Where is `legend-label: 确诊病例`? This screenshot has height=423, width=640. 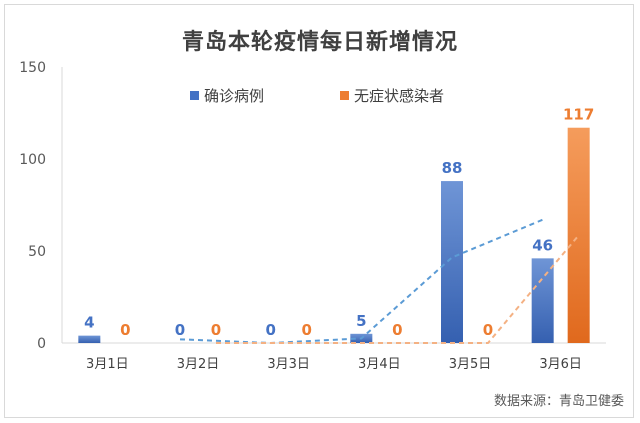
legend-label: 确诊病例 is located at coordinates (234, 96).